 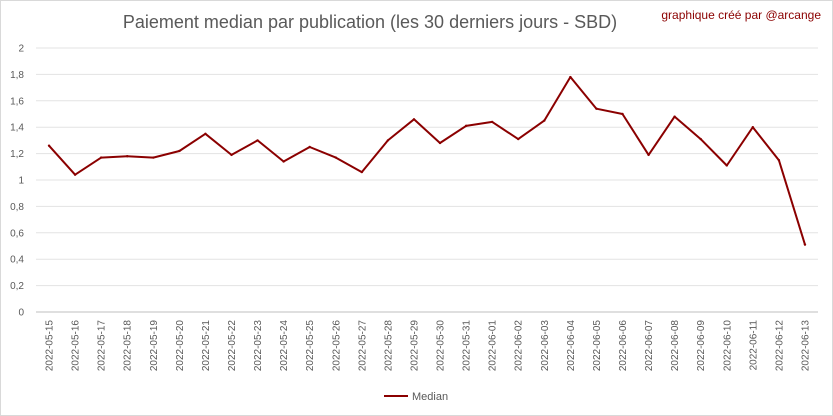 I want to click on y-tick-label: 0,4, so click(x=17, y=260).